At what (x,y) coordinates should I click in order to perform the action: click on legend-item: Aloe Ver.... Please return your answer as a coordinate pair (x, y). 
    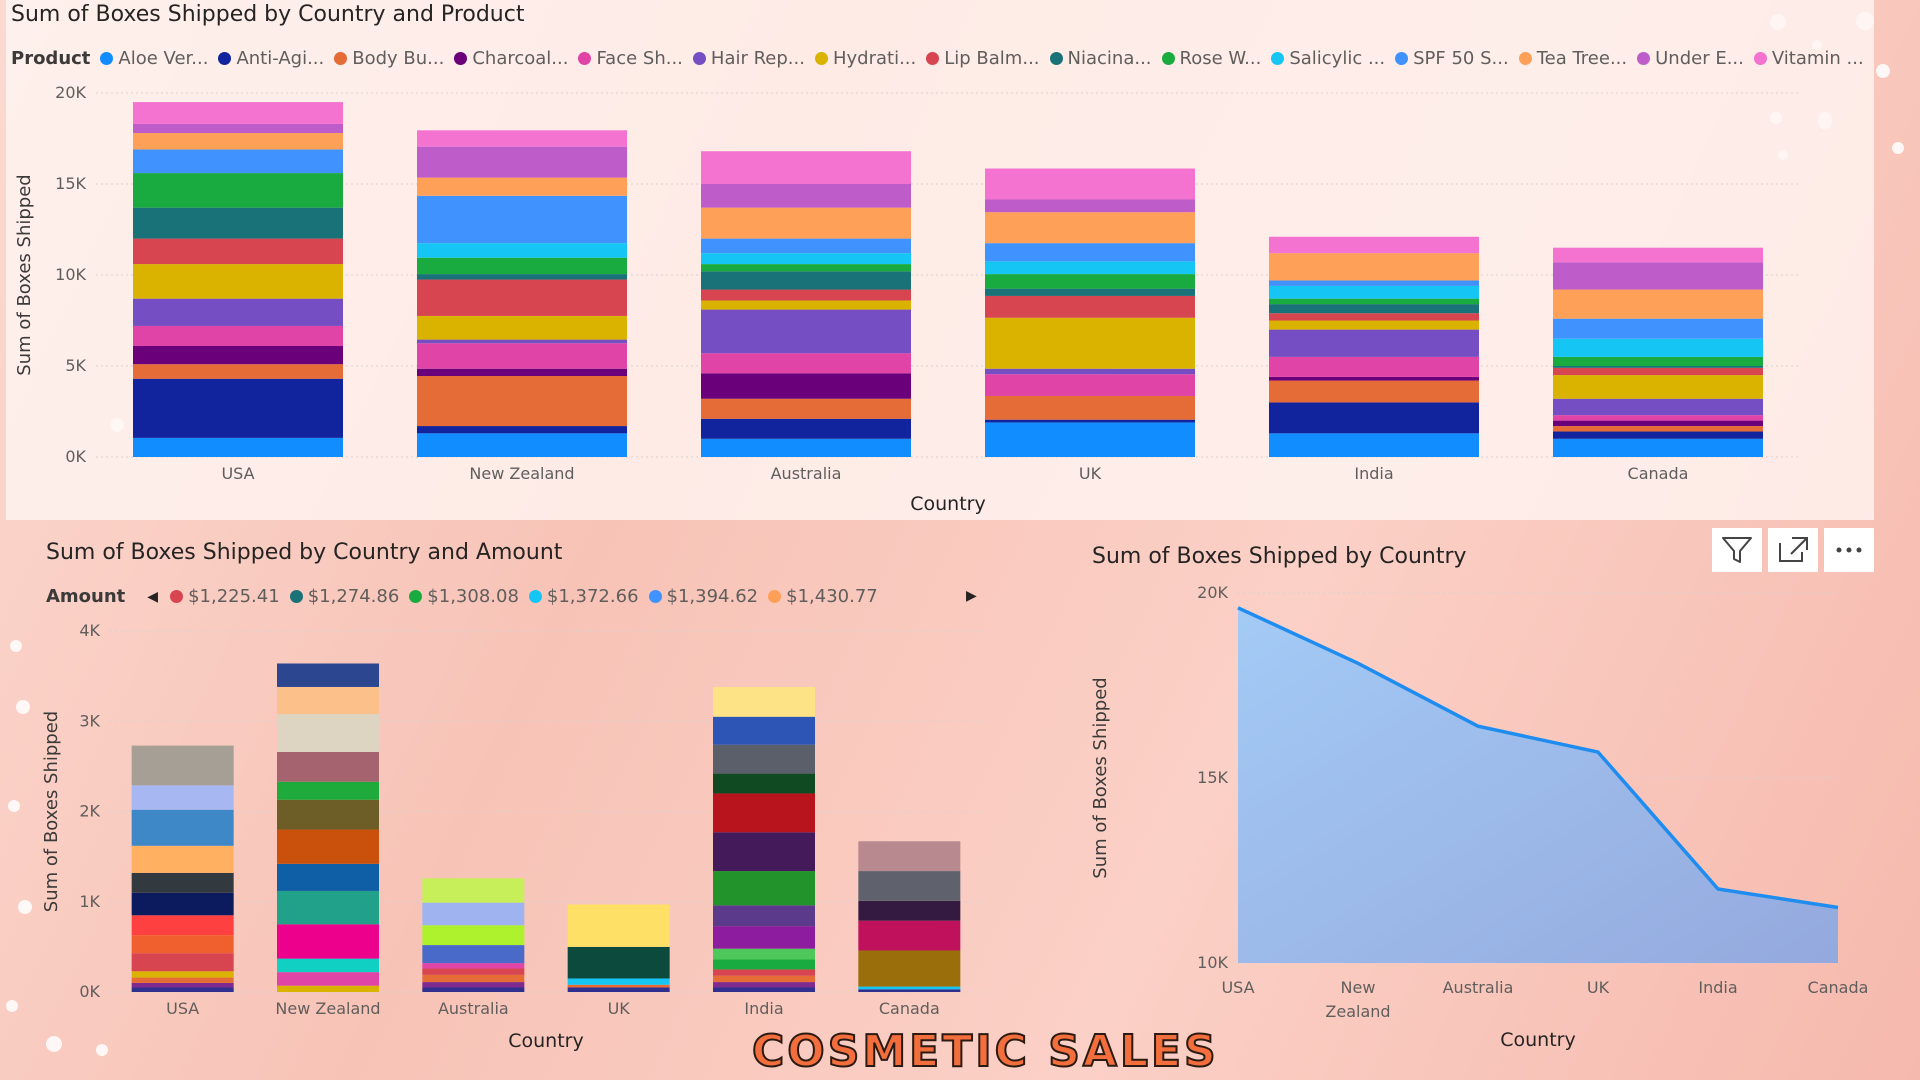
    Looking at the image, I should click on (154, 58).